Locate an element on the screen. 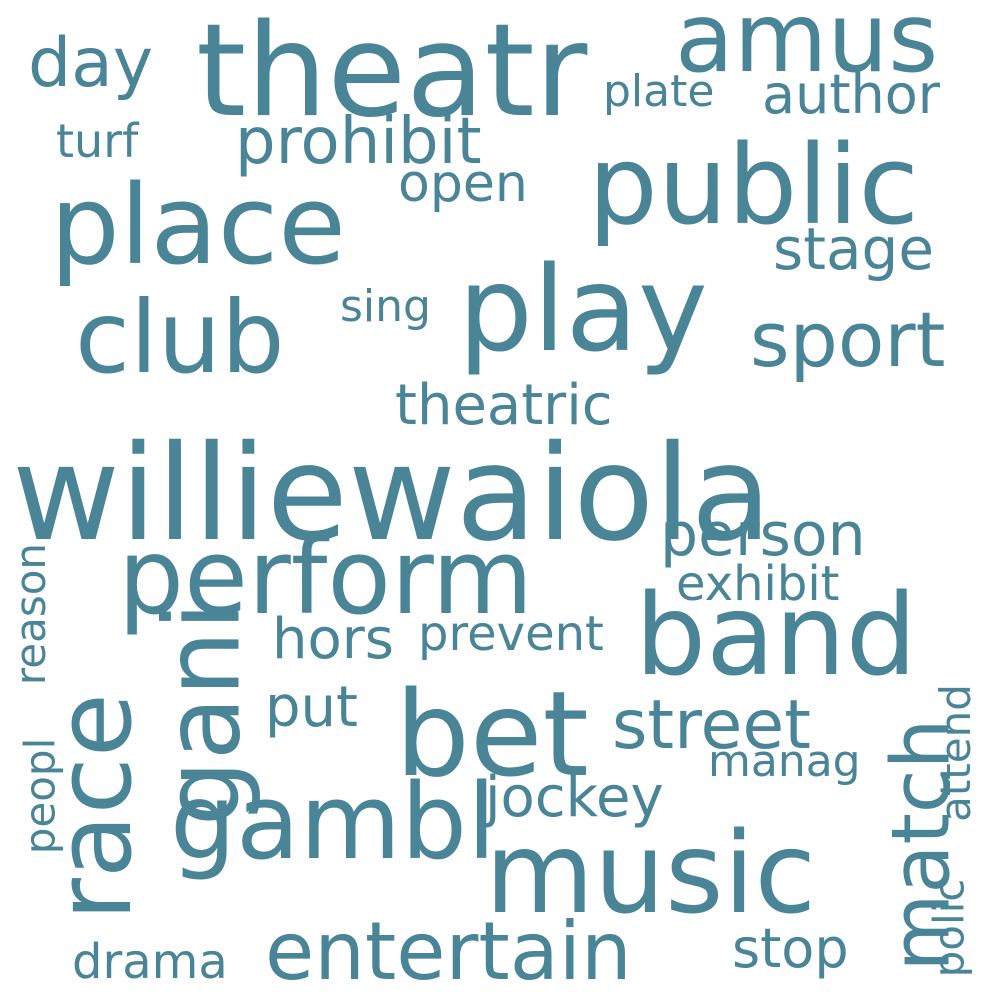  word-music: music is located at coordinates (651, 874).